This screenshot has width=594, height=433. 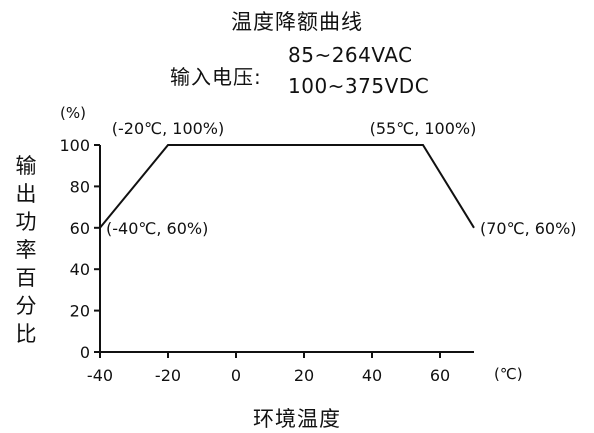 What do you see at coordinates (359, 86) in the screenshot?
I see `input-spec-dc: 100~375VDC` at bounding box center [359, 86].